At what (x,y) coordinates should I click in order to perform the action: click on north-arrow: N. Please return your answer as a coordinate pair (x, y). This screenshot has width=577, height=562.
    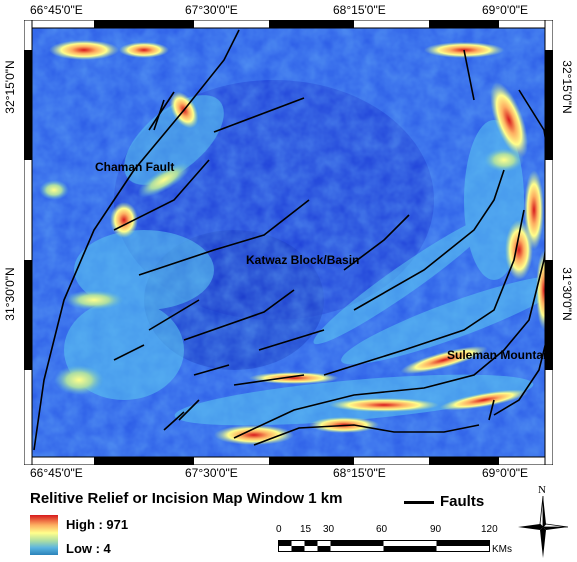
    Looking at the image, I should click on (543, 521).